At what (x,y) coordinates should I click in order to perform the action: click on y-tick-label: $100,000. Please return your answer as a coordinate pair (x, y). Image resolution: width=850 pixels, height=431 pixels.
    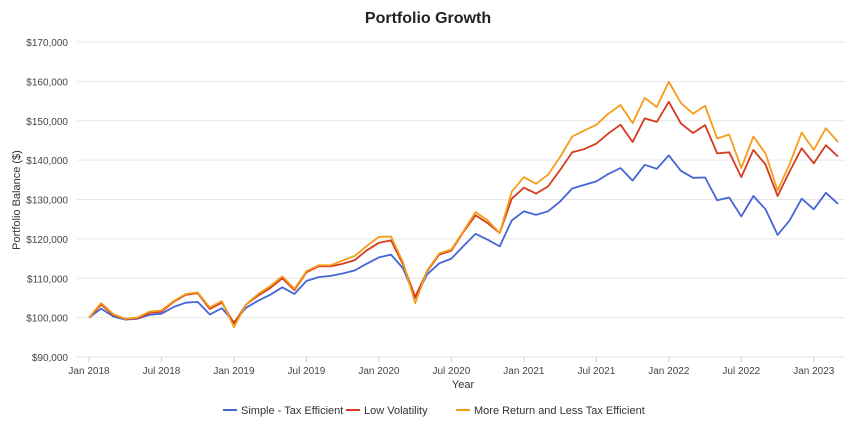
    Looking at the image, I should click on (47, 319).